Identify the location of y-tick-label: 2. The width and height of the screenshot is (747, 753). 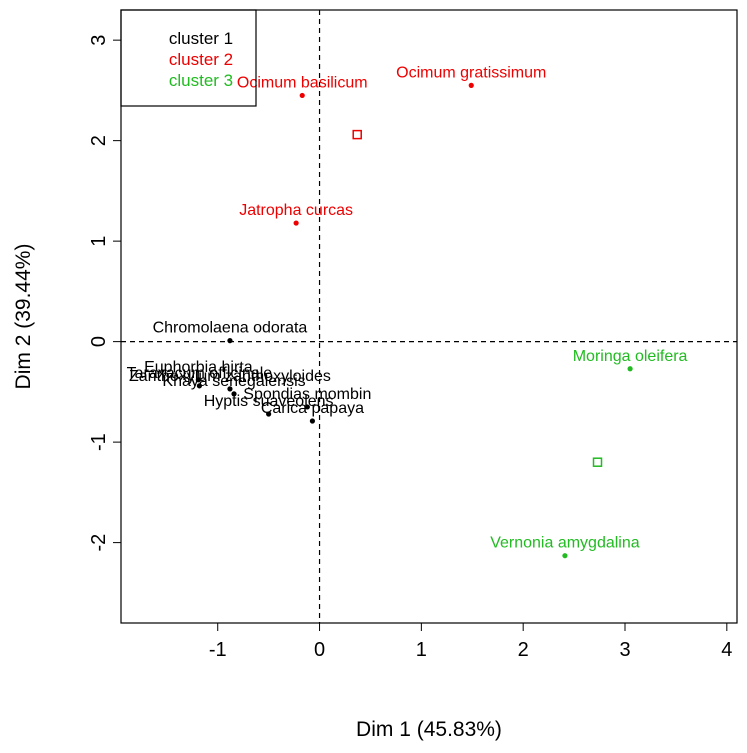
(99, 140).